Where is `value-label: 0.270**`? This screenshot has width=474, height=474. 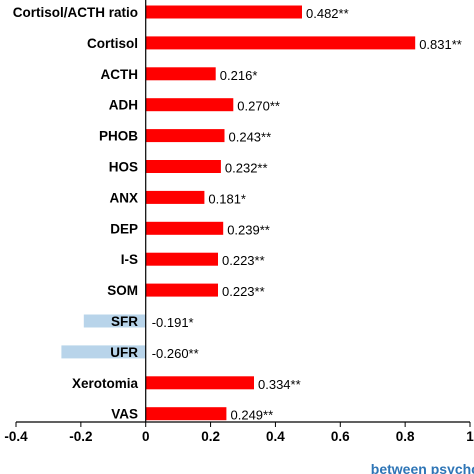
value-label: 0.270** is located at coordinates (258, 106).